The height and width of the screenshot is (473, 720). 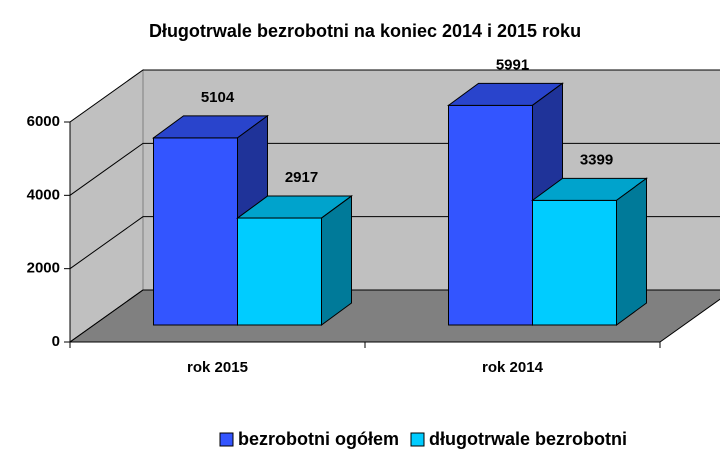 I want to click on grid-line, so click(x=394, y=96).